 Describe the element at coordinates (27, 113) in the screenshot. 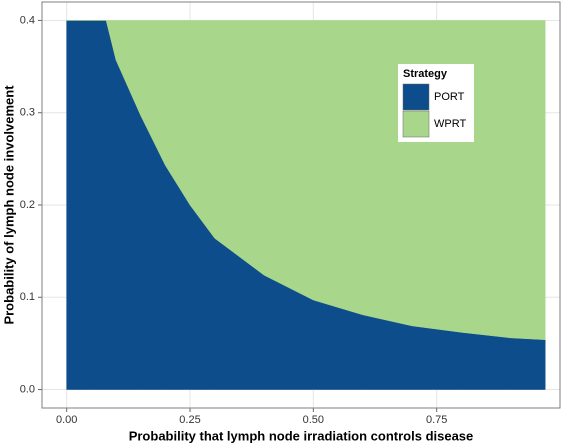

I see `y-tick-label: 0.3` at that location.